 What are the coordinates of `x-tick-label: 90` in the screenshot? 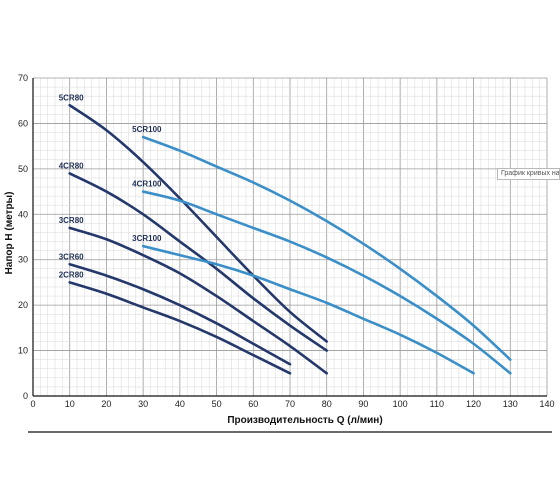 It's located at (363, 404).